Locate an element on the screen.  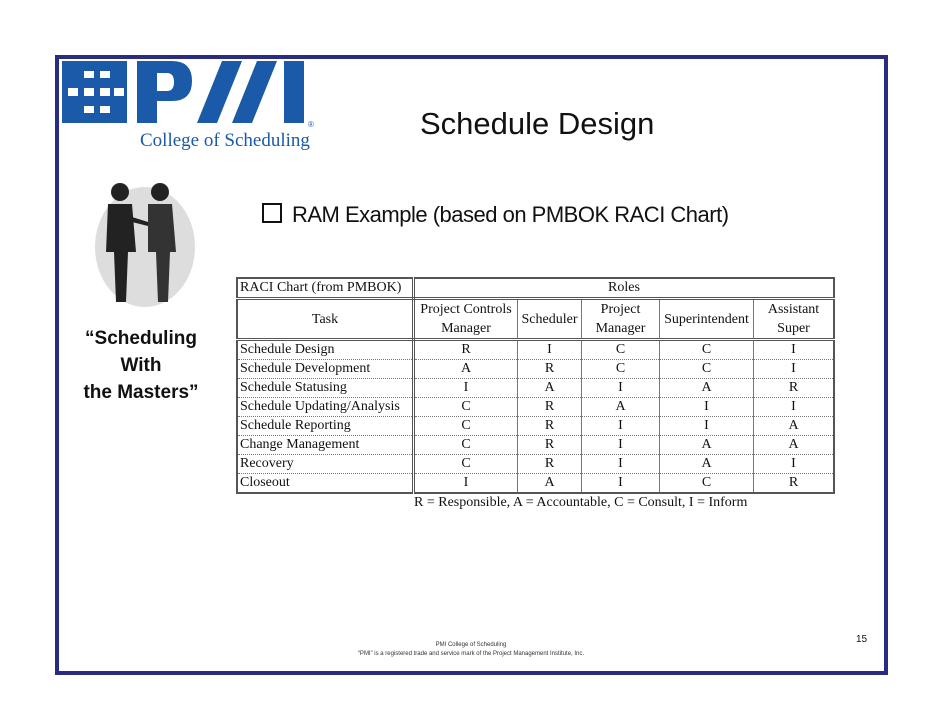
table-row: Schedule Design R I C C I is located at coordinates (535, 349).